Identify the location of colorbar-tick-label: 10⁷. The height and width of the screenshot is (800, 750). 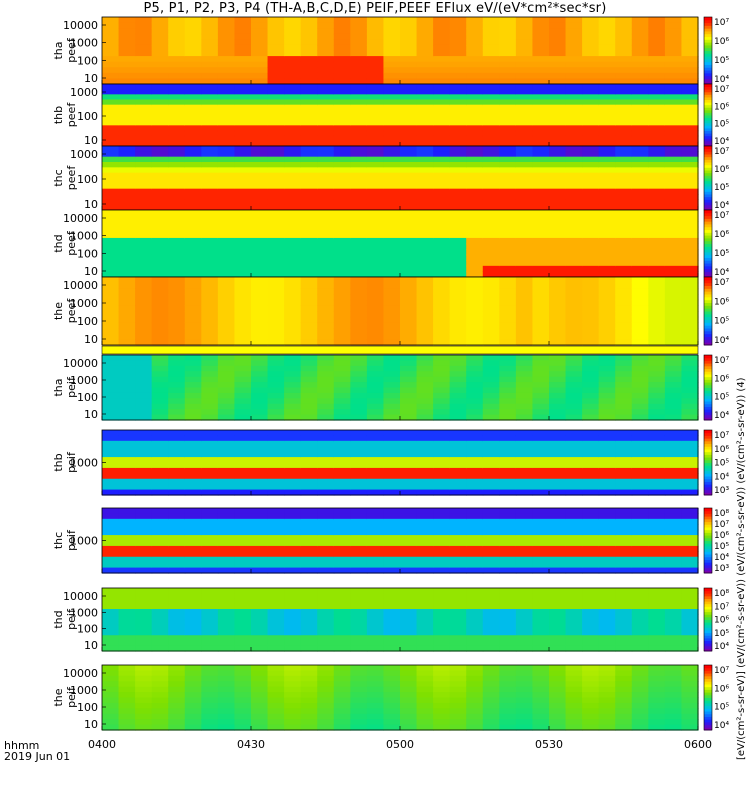
(721, 607).